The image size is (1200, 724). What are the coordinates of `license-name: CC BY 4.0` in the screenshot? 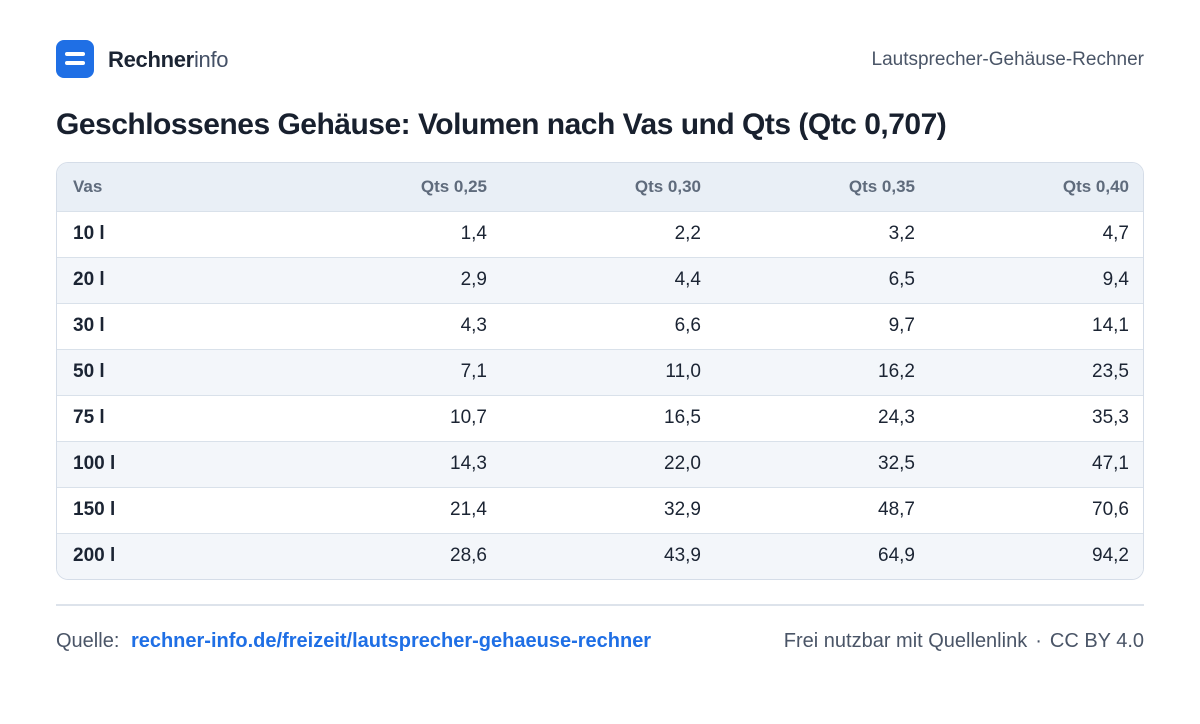 It's located at (1096, 641).